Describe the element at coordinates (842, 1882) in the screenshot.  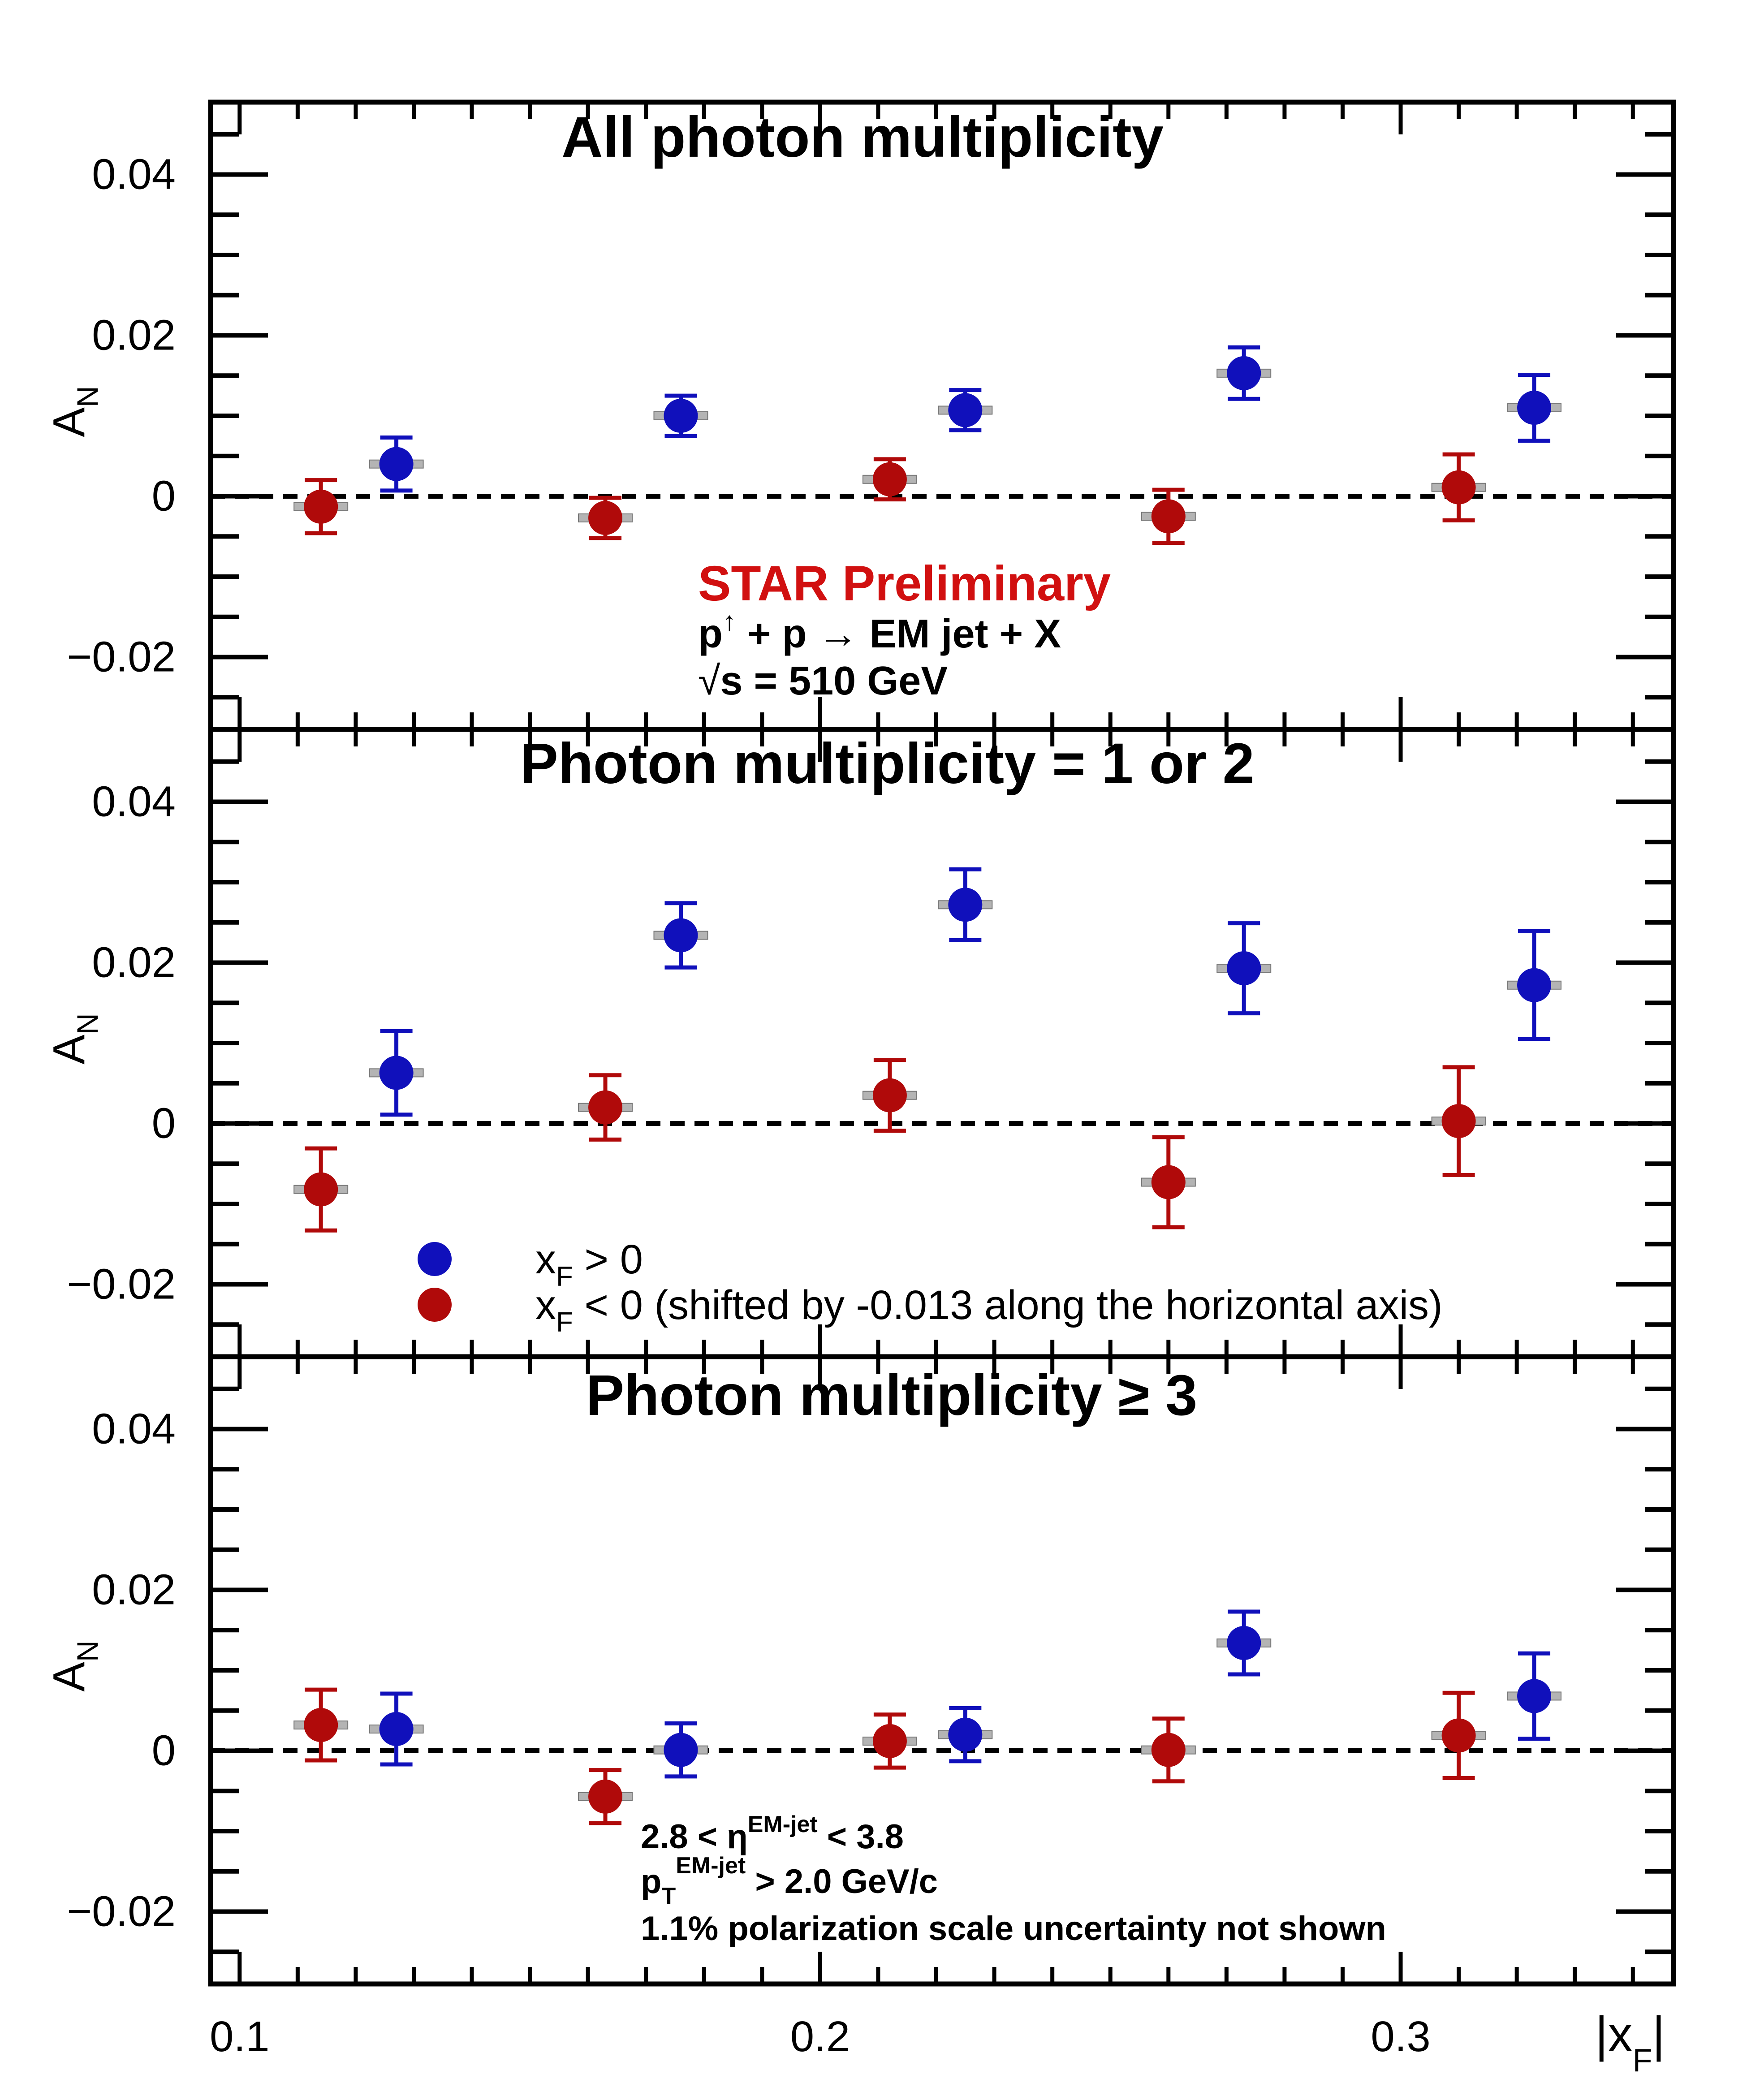
I see `pt-post: > 2.0 GeV/c` at that location.